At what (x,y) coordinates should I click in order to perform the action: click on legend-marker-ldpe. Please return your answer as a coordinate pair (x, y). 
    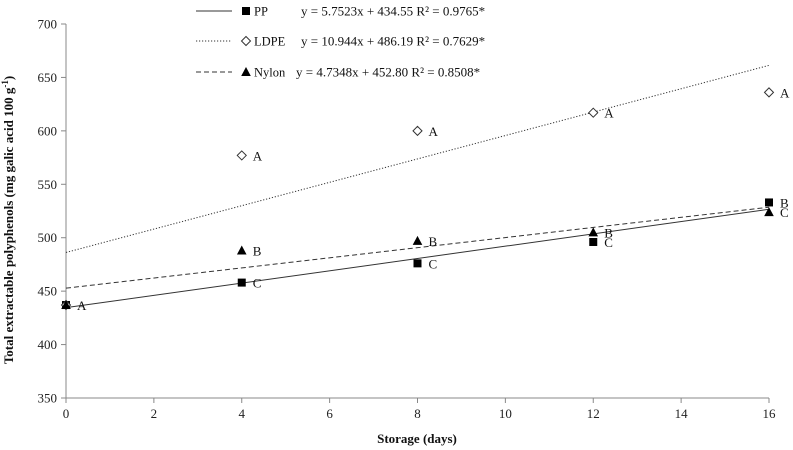
    Looking at the image, I should click on (246, 41).